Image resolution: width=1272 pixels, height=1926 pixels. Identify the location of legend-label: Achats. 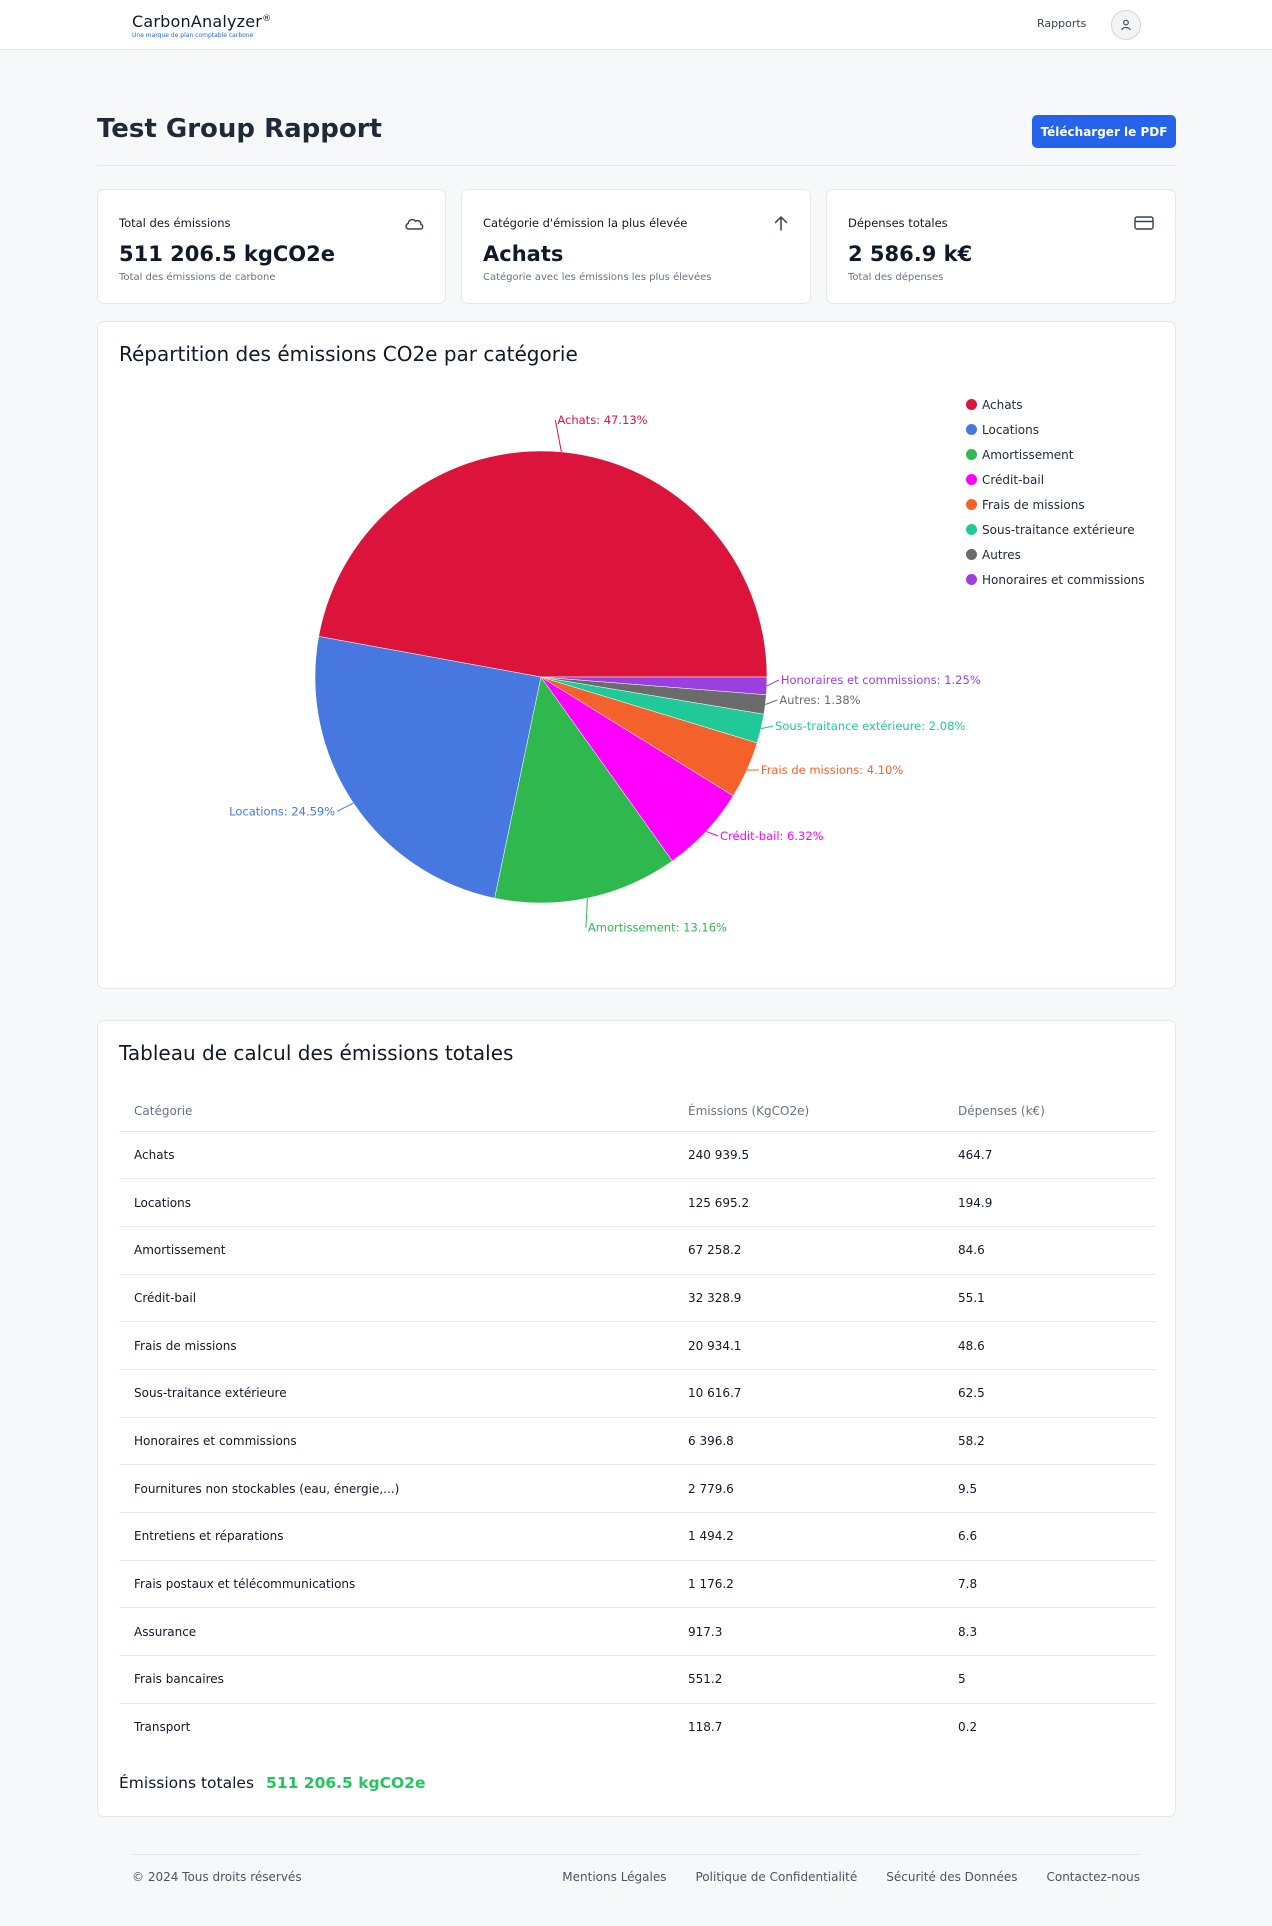
(1002, 404).